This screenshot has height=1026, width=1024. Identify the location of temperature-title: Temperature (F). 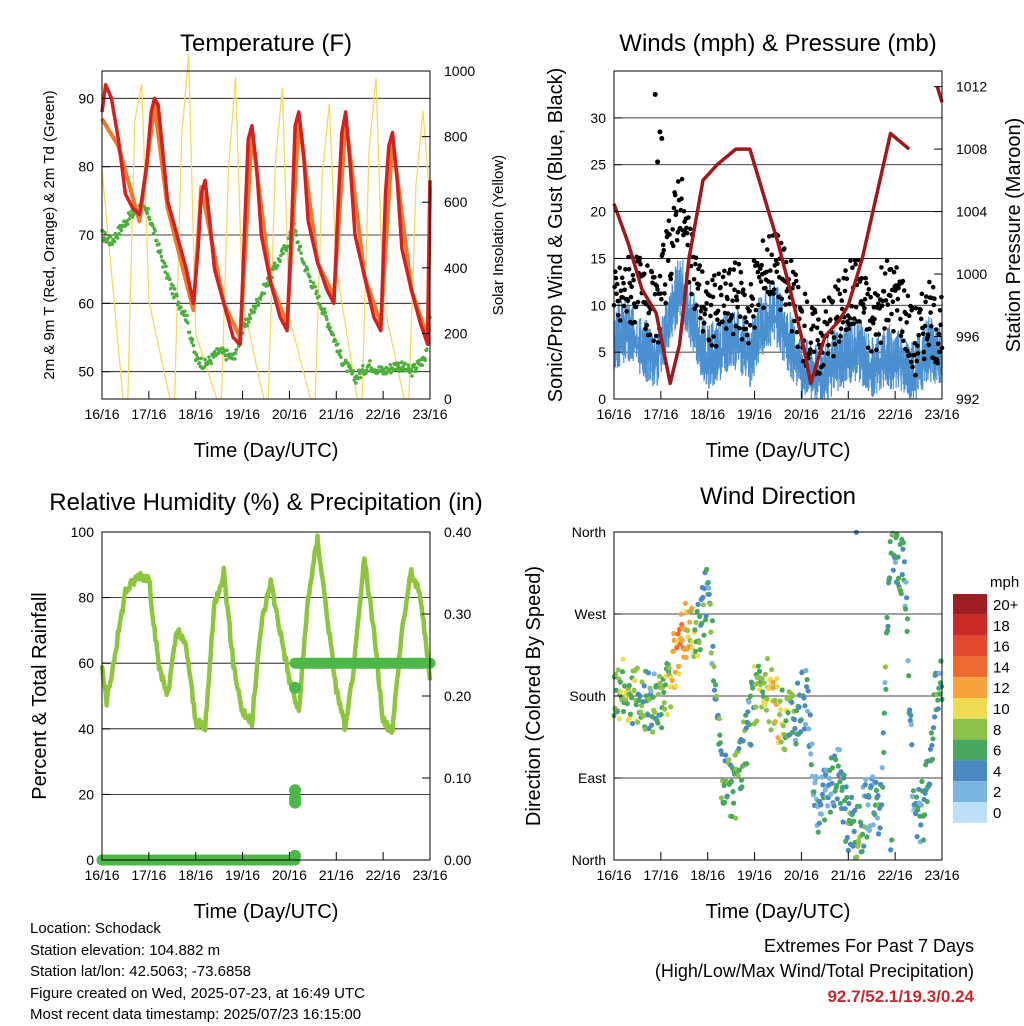
(266, 43).